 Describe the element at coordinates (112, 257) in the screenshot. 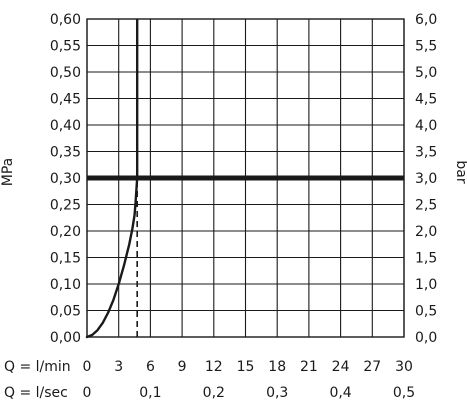

I see `flow-curve-line` at that location.